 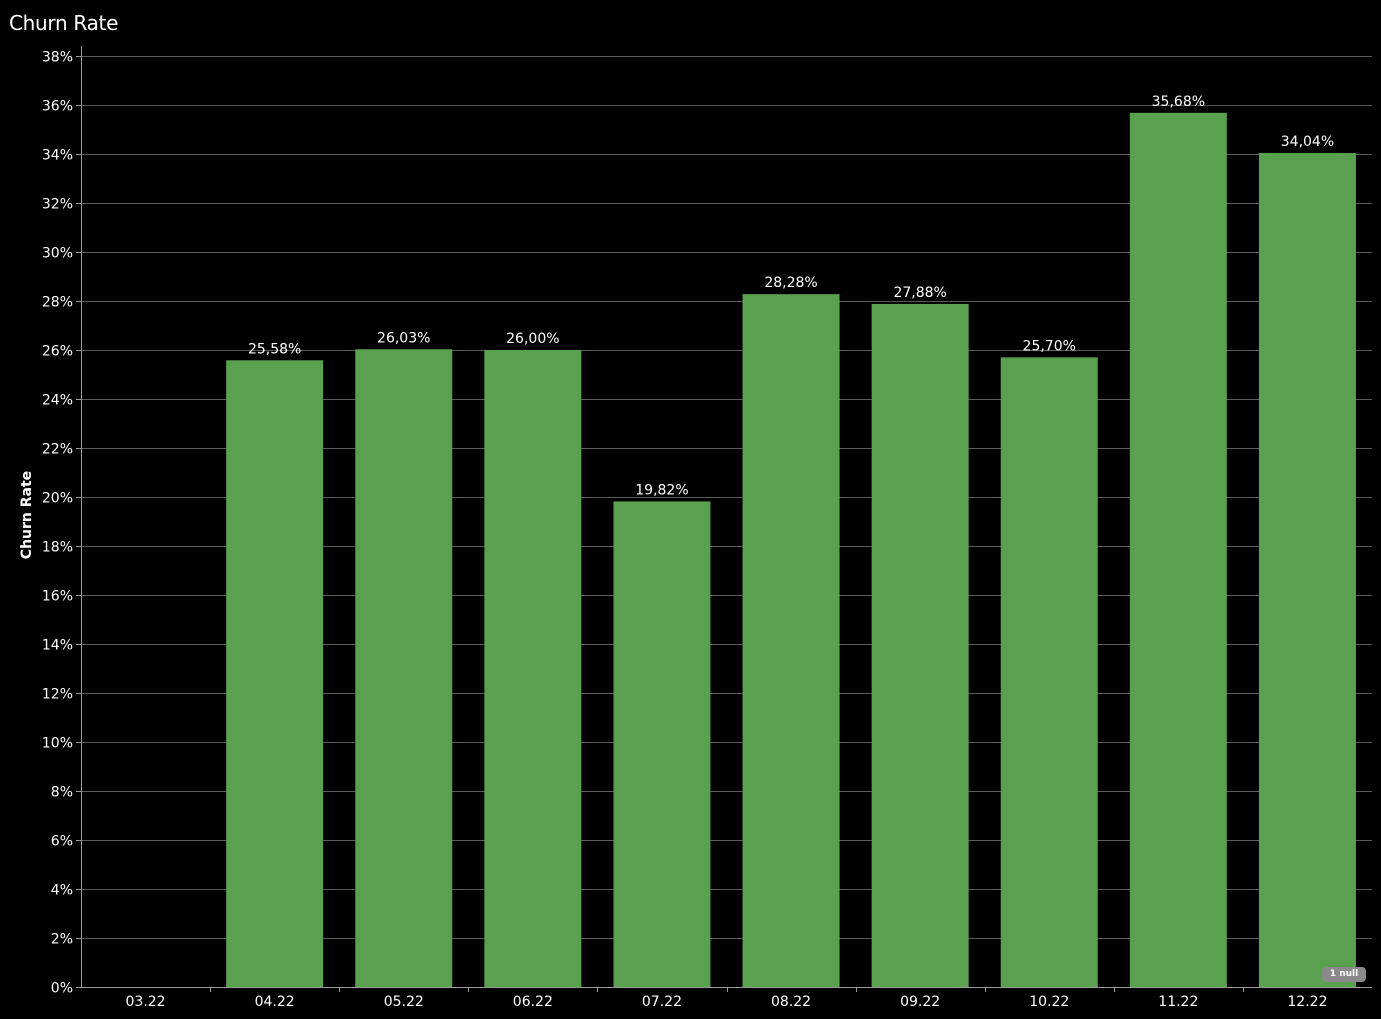 What do you see at coordinates (57, 156) in the screenshot?
I see `y-tick-label: 34%` at bounding box center [57, 156].